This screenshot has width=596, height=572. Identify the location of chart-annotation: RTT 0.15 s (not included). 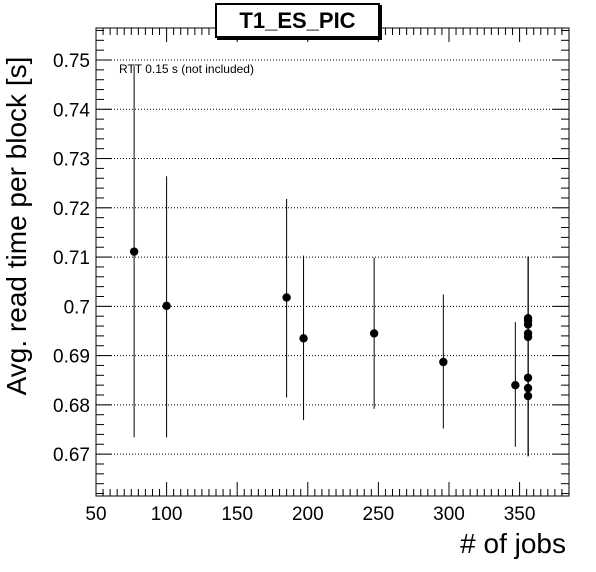
(186, 69).